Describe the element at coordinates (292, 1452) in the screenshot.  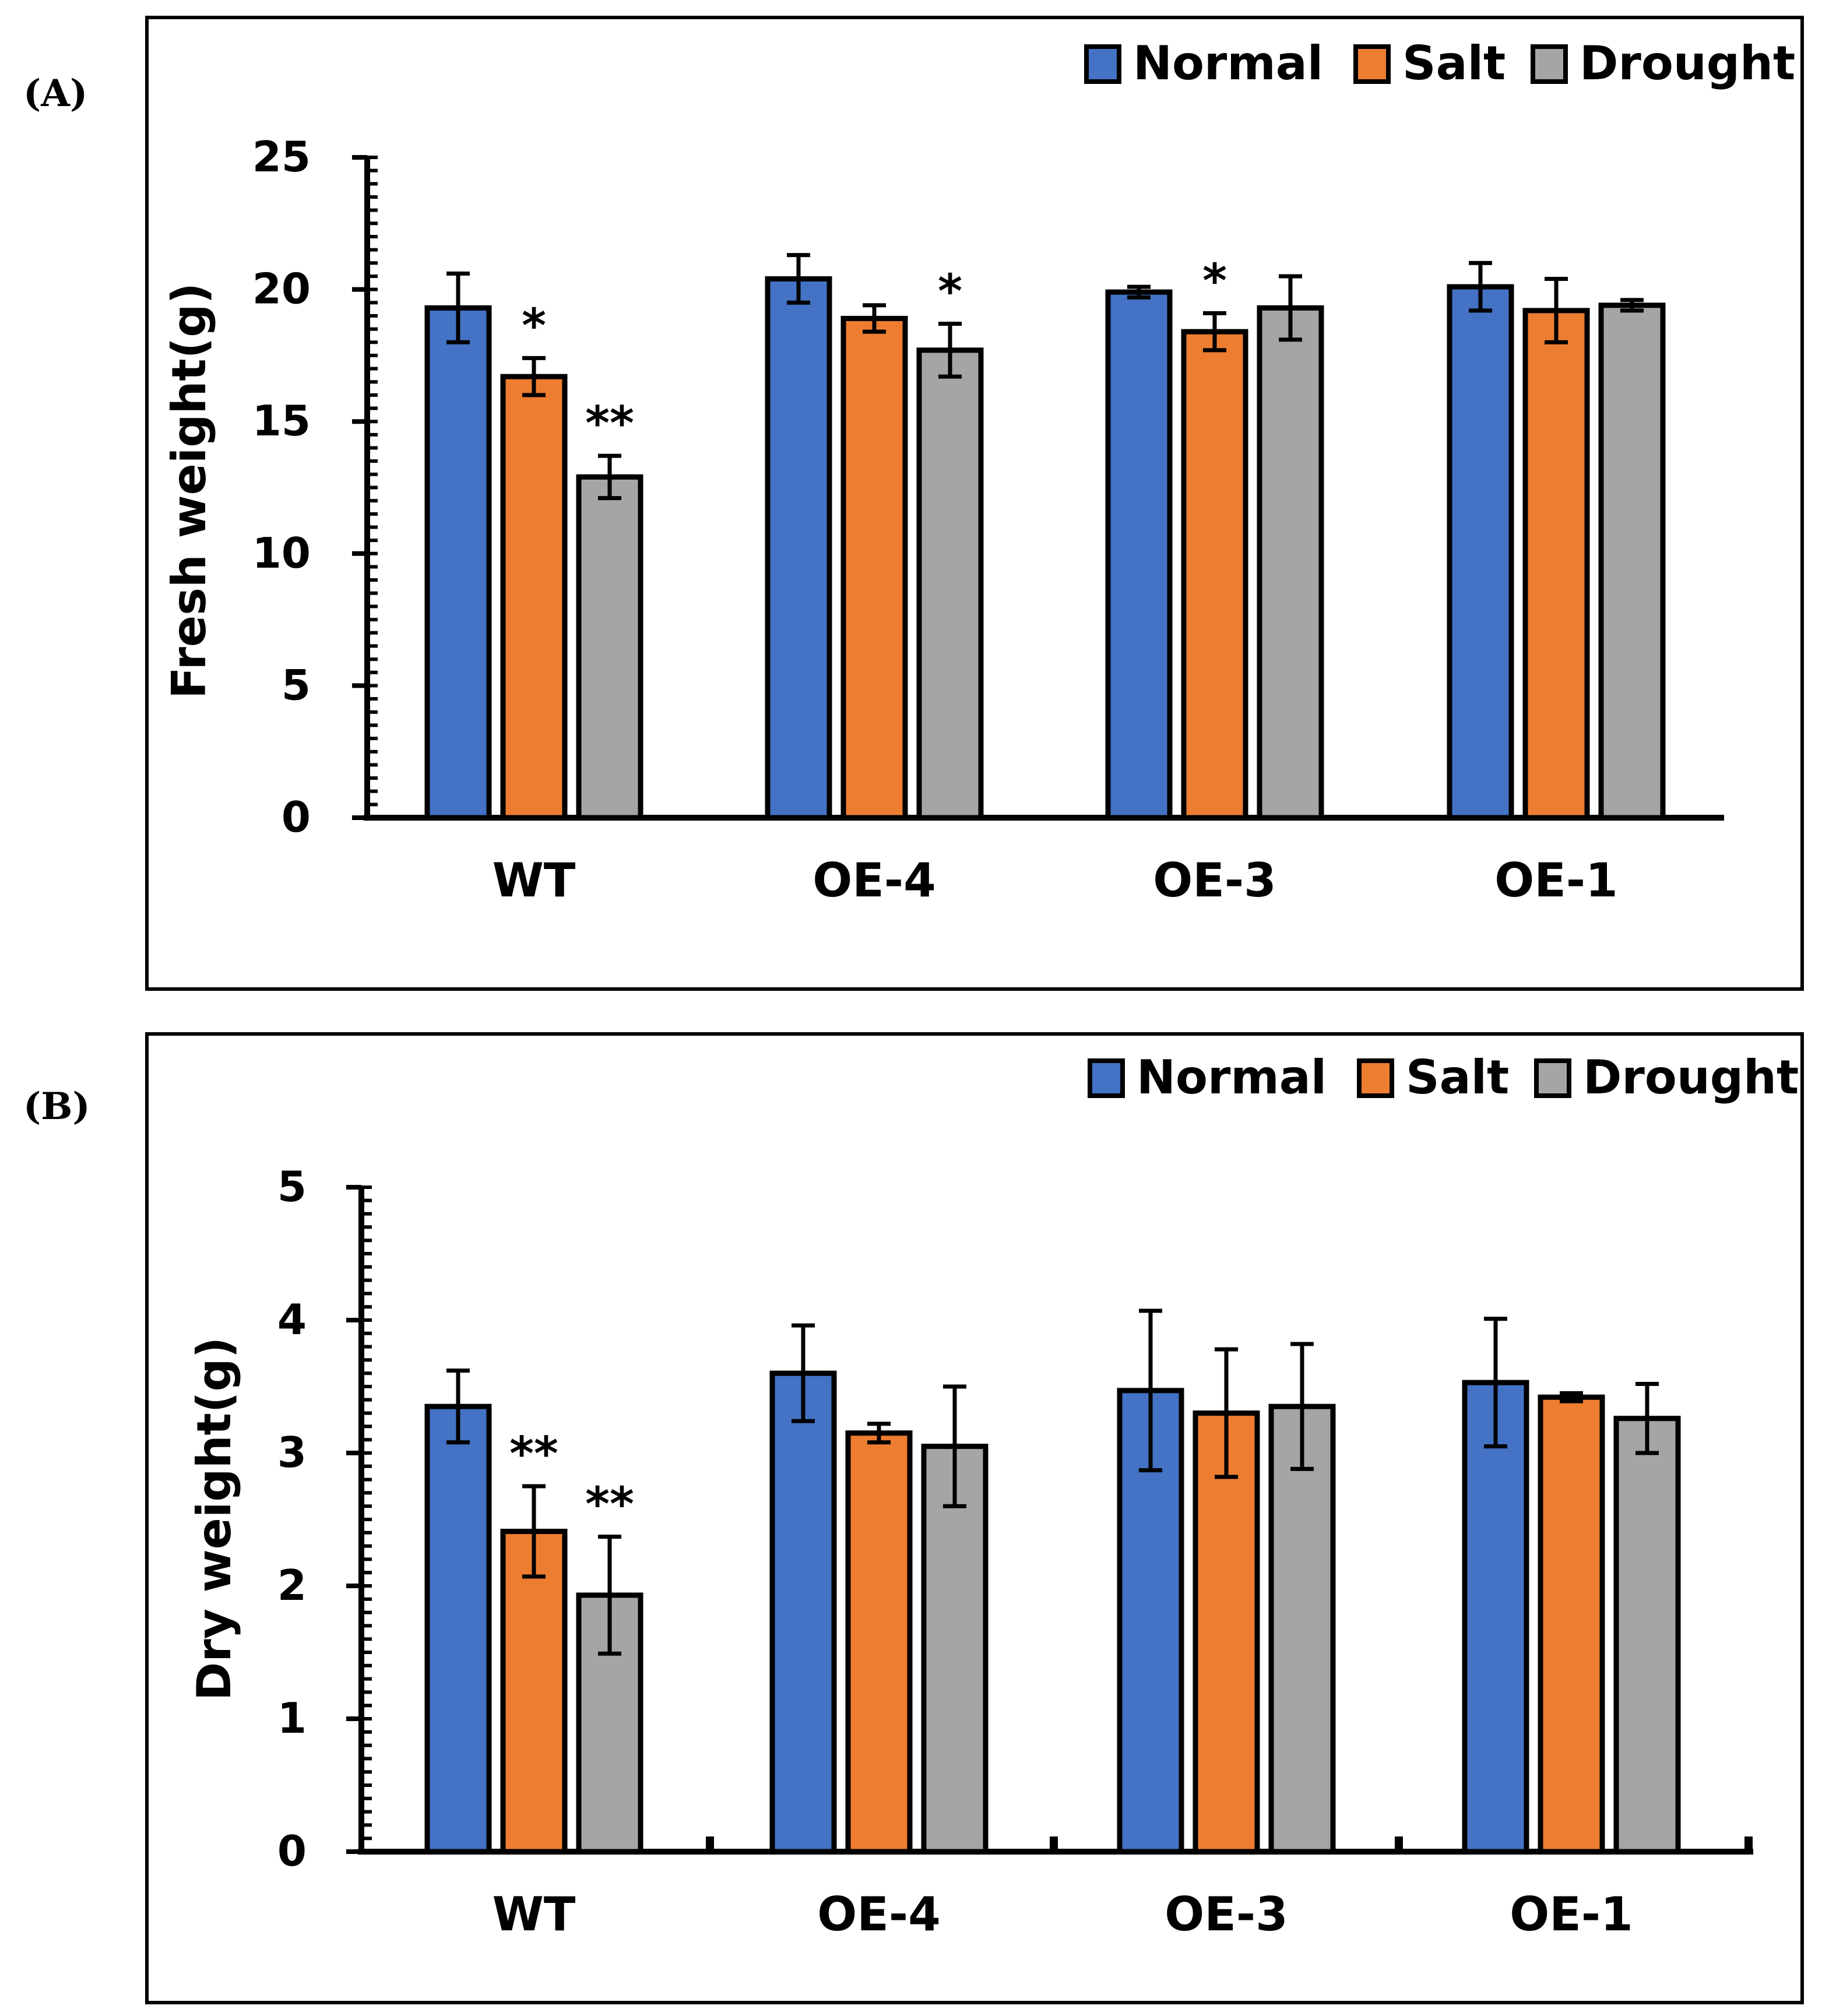
I see `y-tick-label: 3` at that location.